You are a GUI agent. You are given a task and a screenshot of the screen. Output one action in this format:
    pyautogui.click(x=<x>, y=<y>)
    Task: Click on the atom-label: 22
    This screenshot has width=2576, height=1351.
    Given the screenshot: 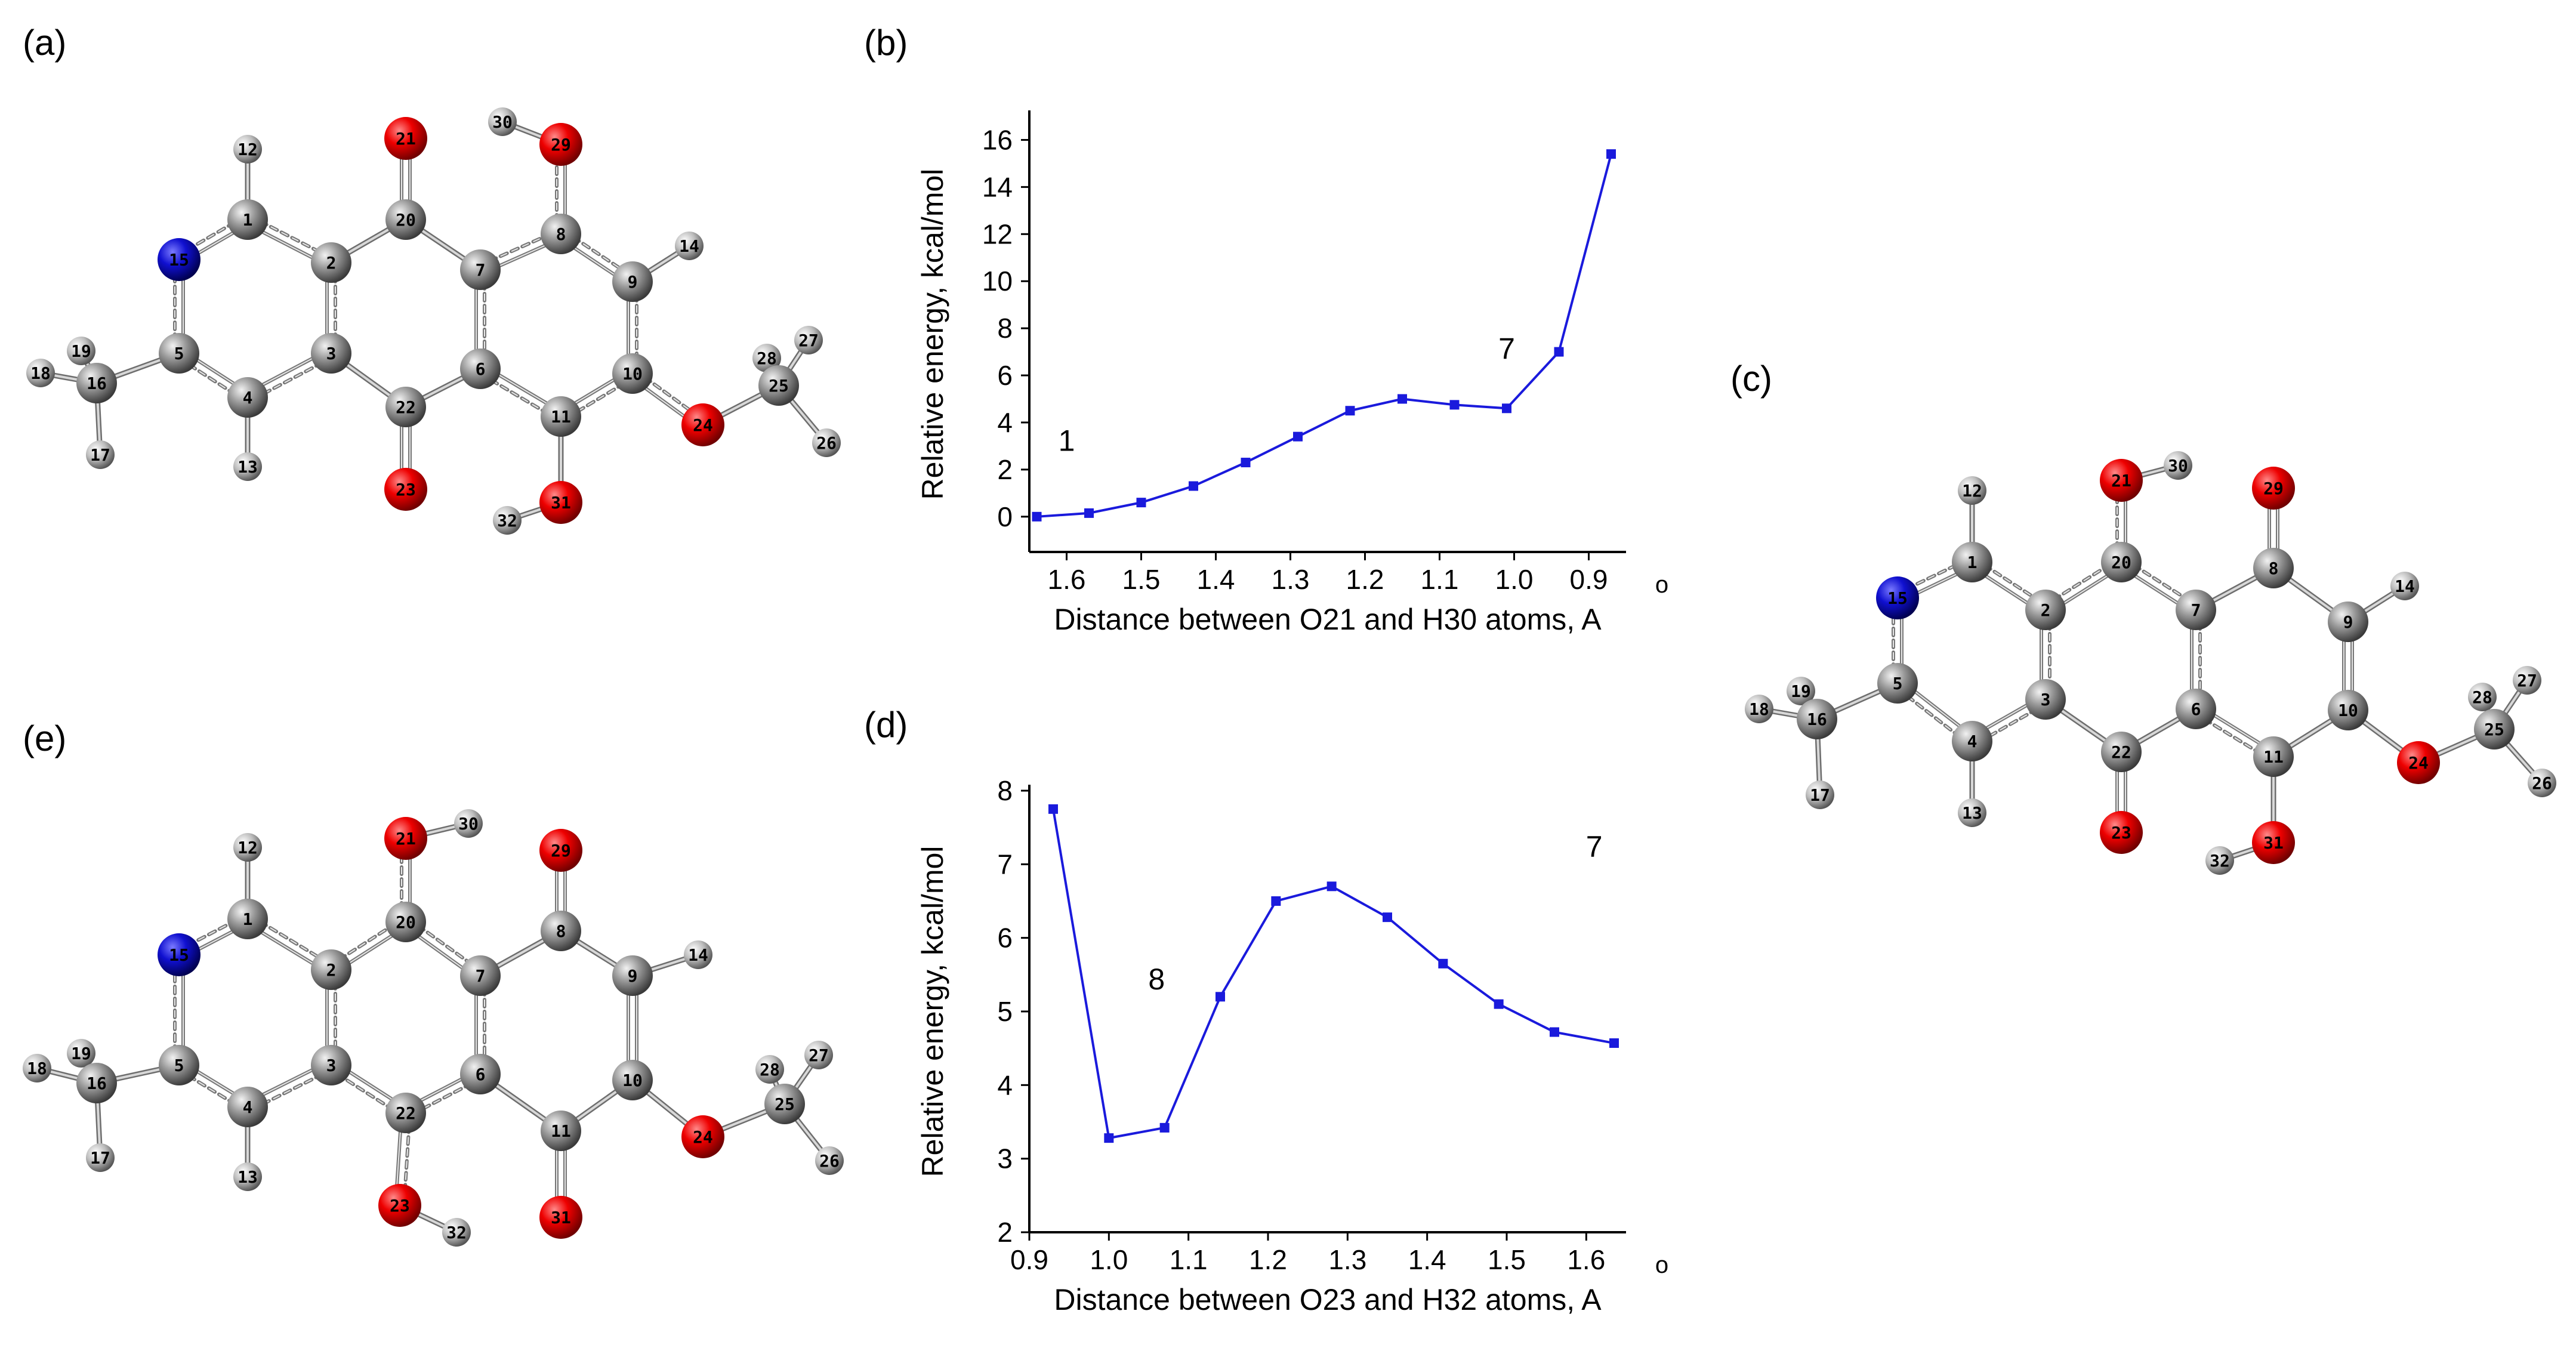 What is the action you would take?
    pyautogui.click(x=406, y=1113)
    